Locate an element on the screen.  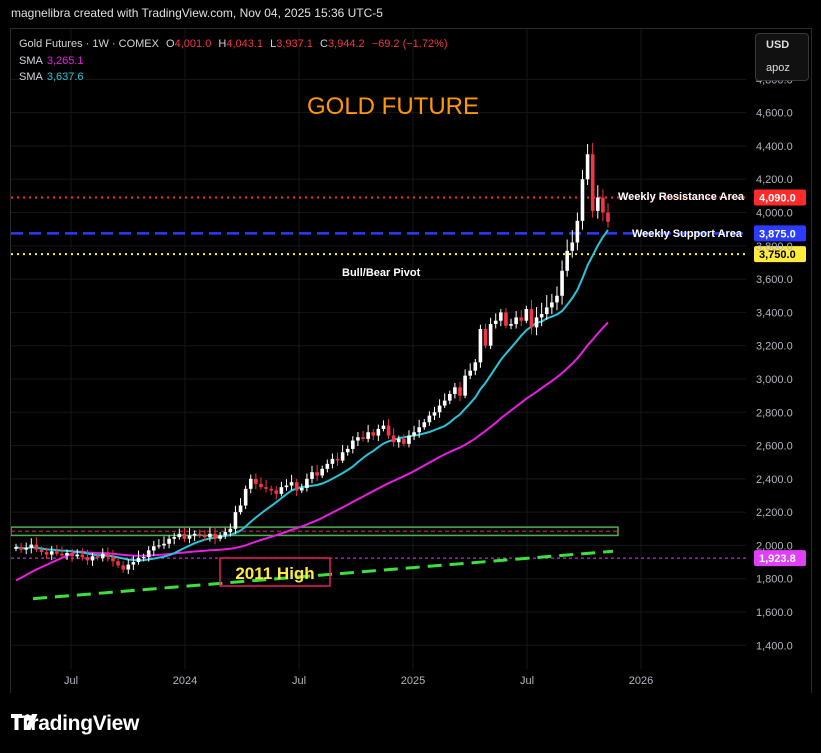
y-tick-label: 3,000.0 is located at coordinates (774, 380).